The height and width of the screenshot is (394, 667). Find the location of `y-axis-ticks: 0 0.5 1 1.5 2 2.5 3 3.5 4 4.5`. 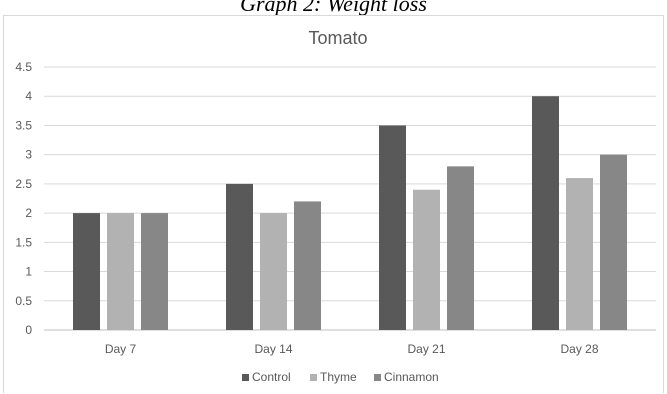

y-axis-ticks: 0 0.5 1 1.5 2 2.5 3 3.5 4 4.5 is located at coordinates (23, 198).